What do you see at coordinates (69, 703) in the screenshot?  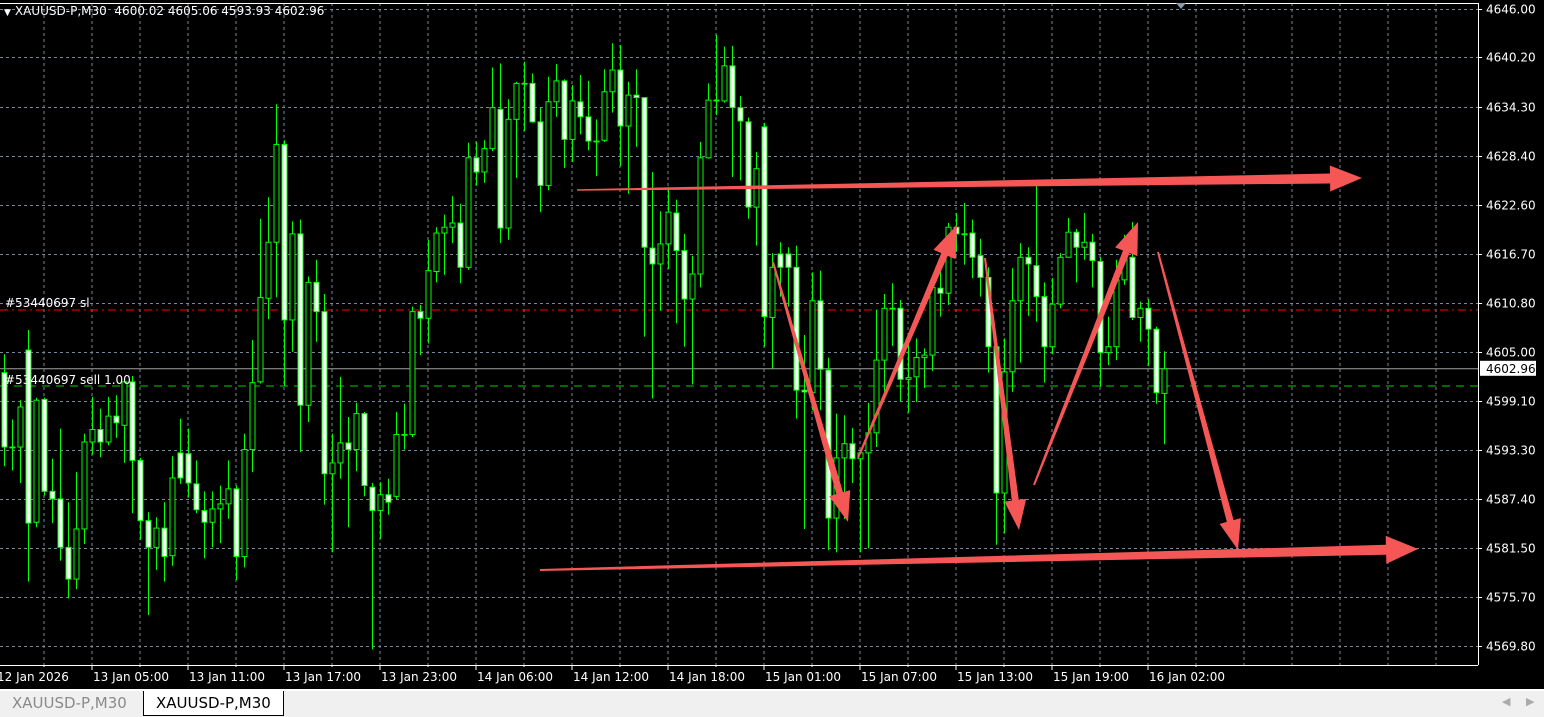 I see `tab-chart-1: XAUUSD-P,M30` at bounding box center [69, 703].